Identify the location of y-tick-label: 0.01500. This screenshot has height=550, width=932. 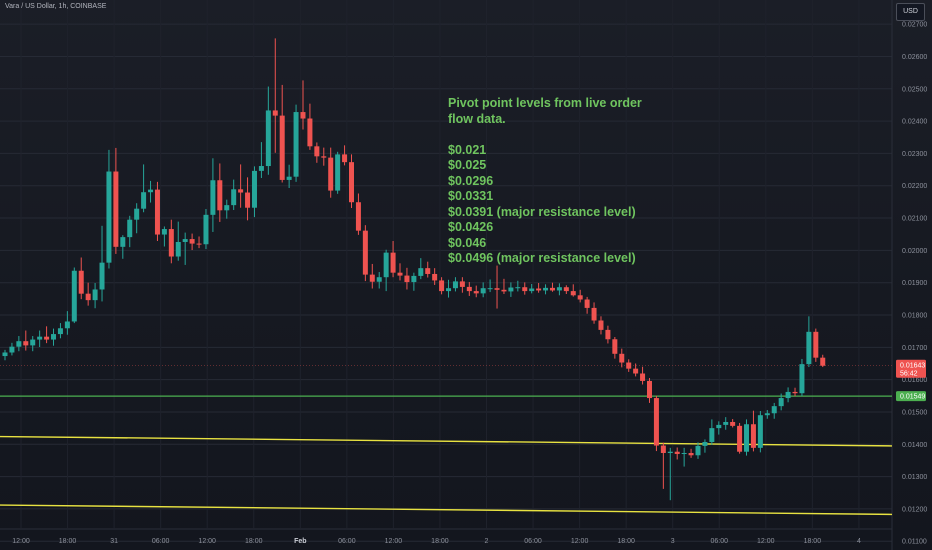
(914, 412).